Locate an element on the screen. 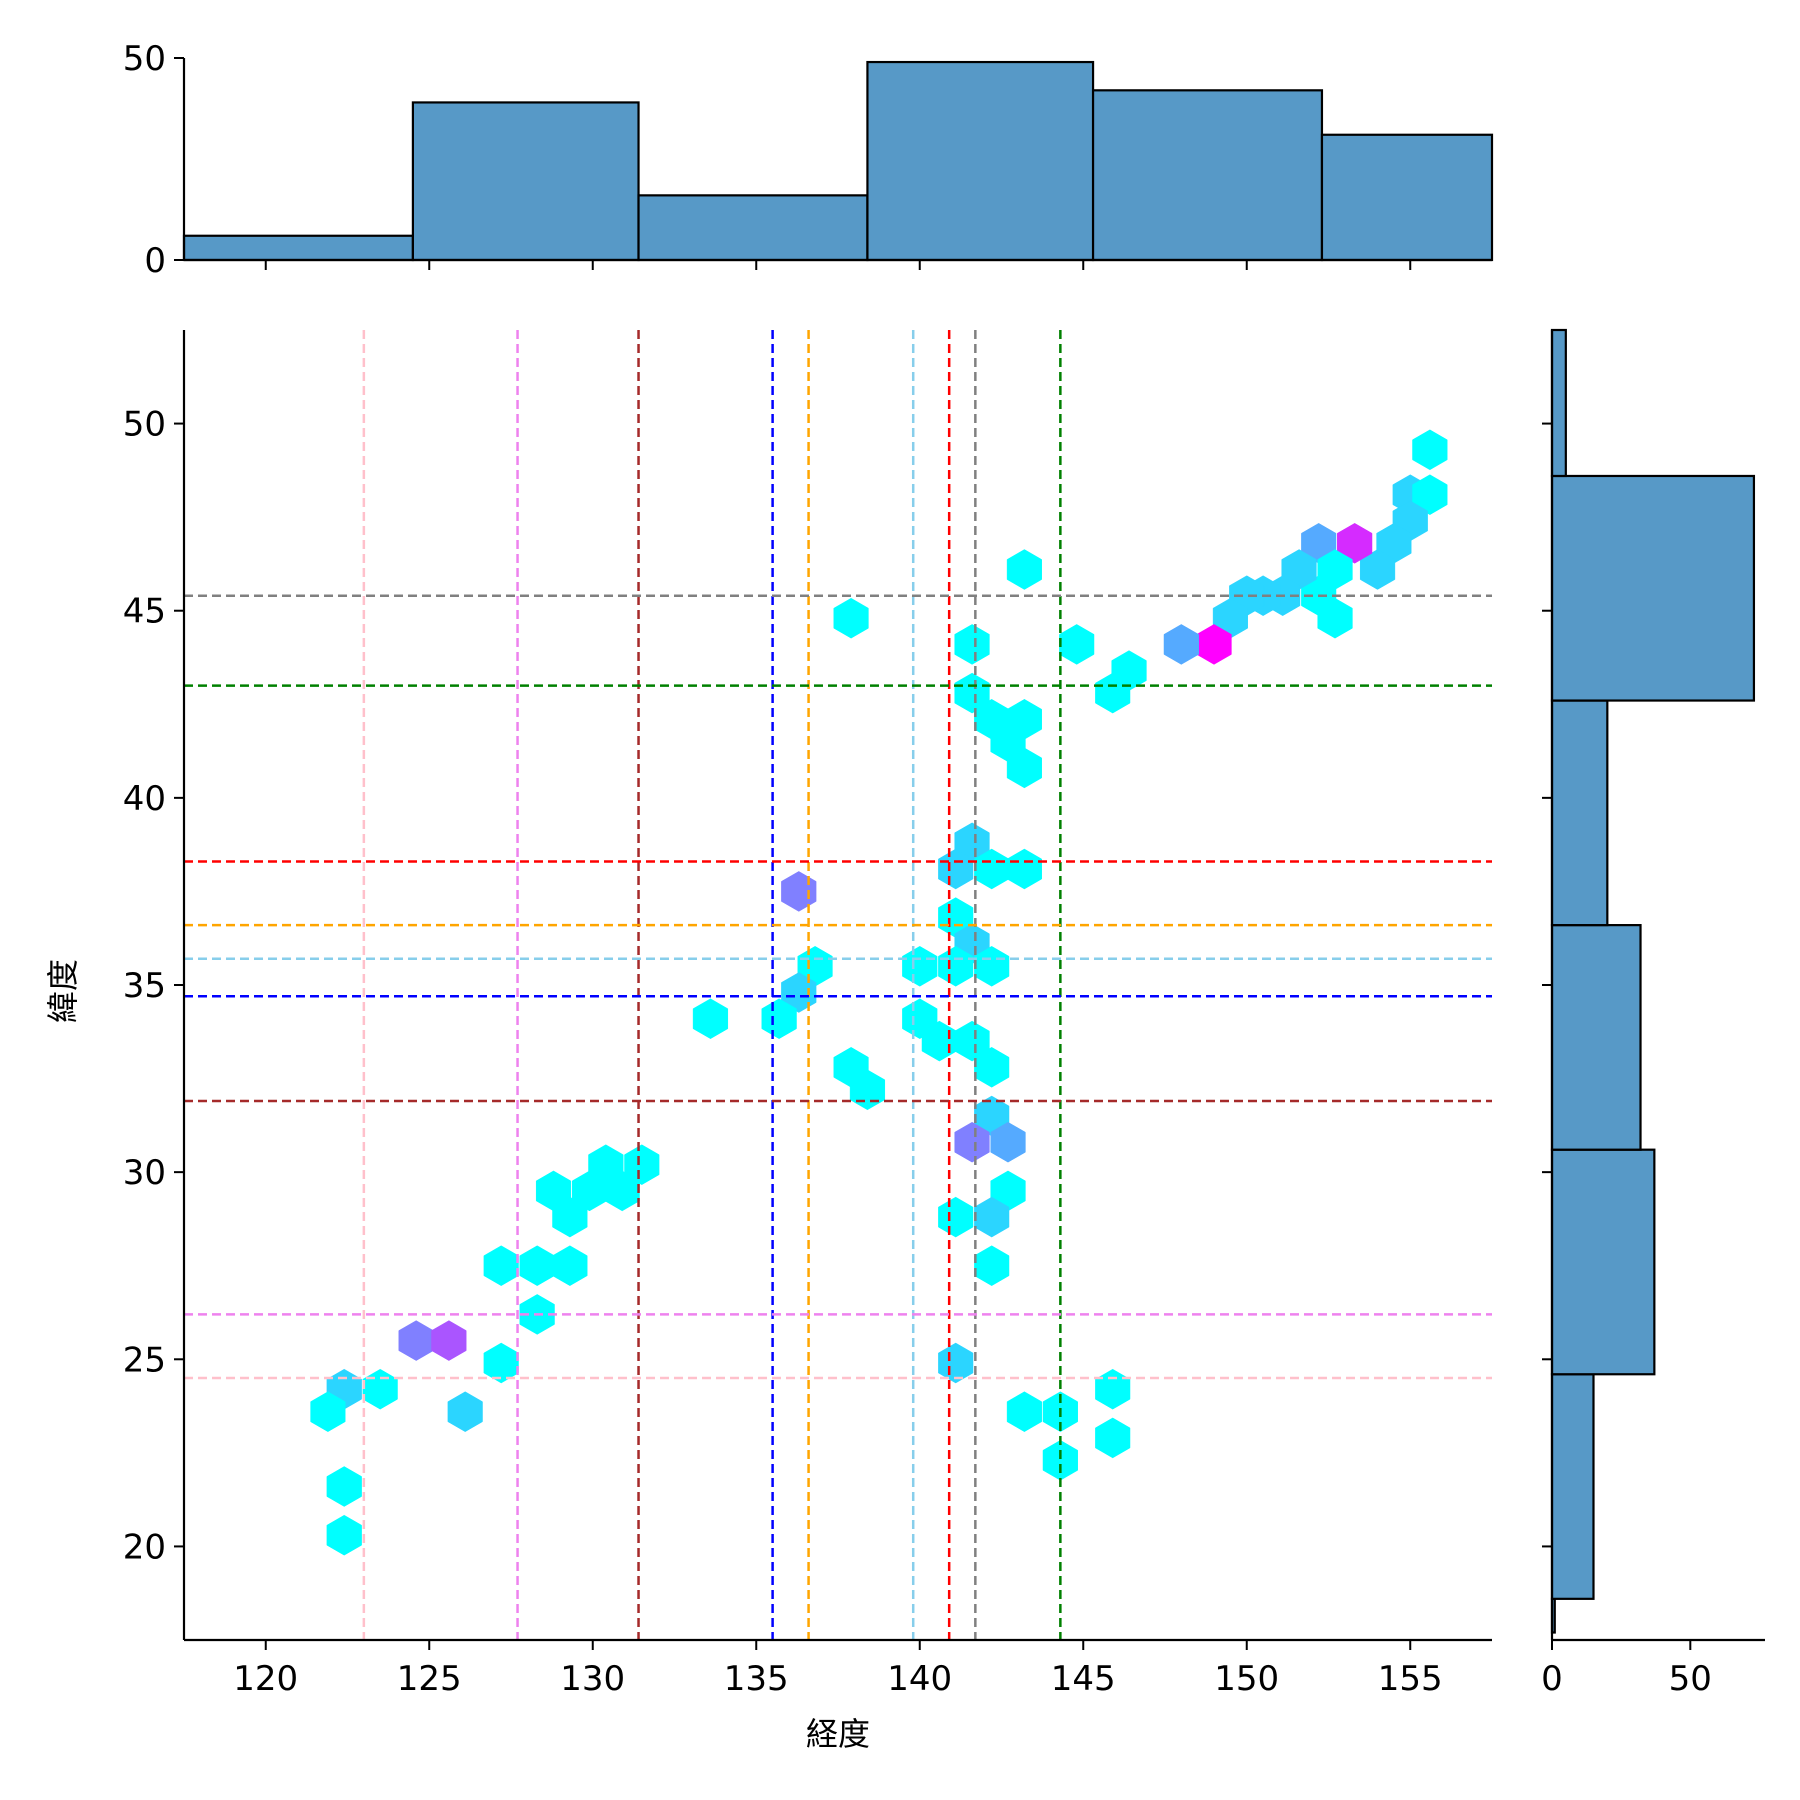 The width and height of the screenshot is (1800, 1800). right-hist-x-tick-label: 50 is located at coordinates (1690, 1679).